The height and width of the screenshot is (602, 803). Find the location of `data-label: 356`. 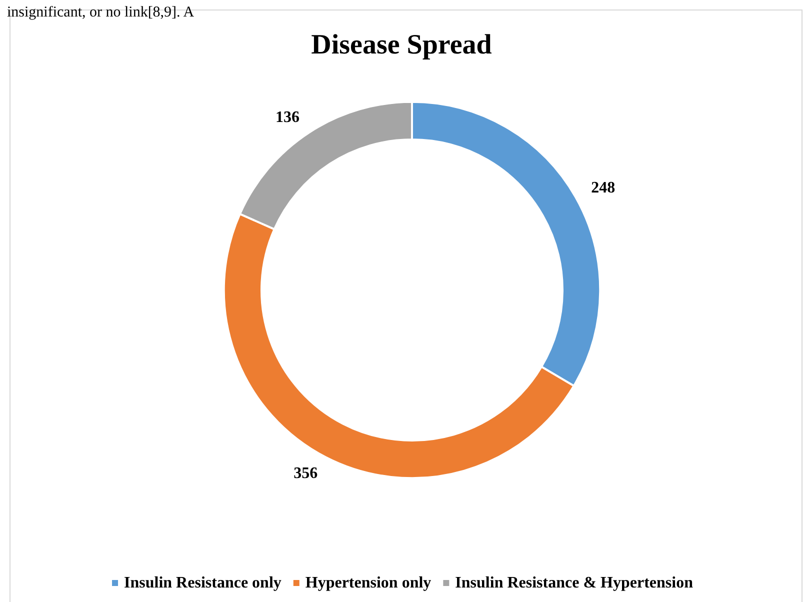

data-label: 356 is located at coordinates (306, 473).